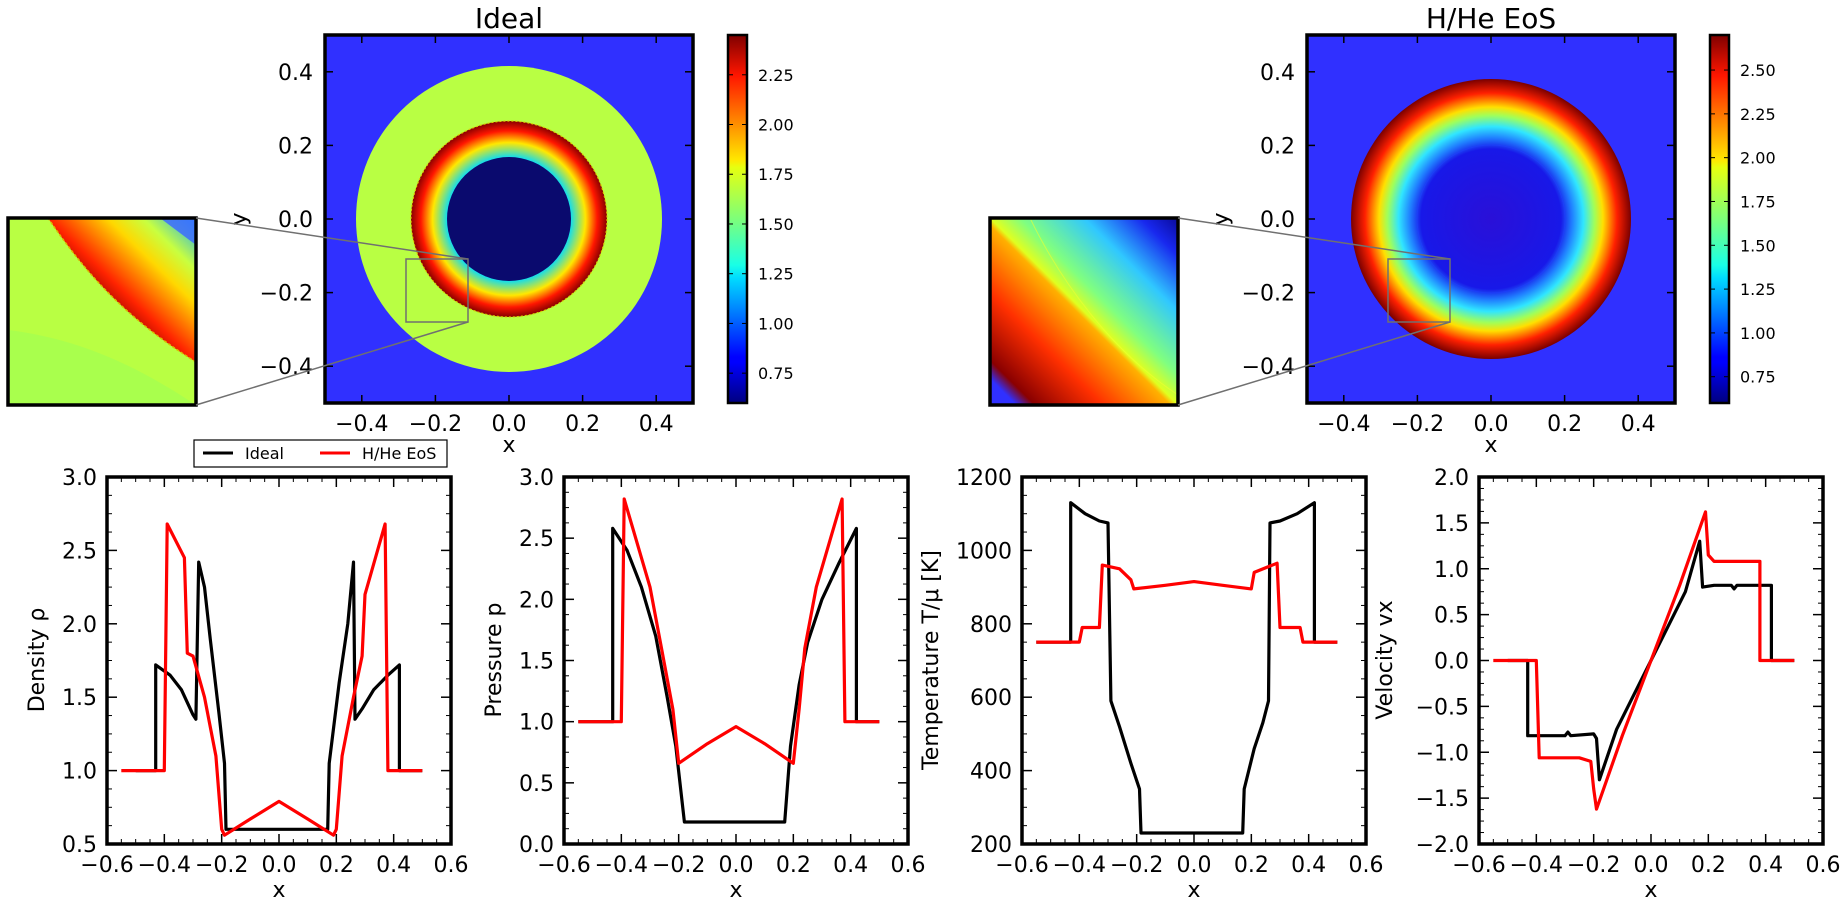 This screenshot has height=900, width=1847. I want to click on inset-eos, so click(1219, 311).